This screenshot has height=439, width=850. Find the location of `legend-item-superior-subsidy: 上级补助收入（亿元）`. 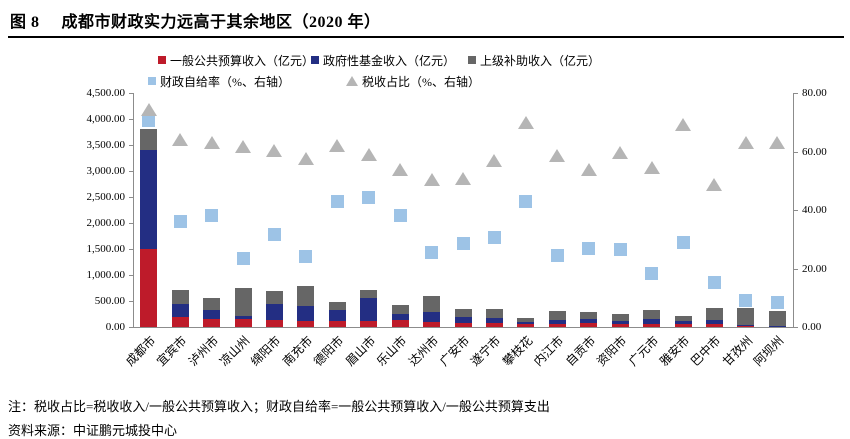

legend-item-superior-subsidy: 上级补助收入（亿元） is located at coordinates (534, 60).